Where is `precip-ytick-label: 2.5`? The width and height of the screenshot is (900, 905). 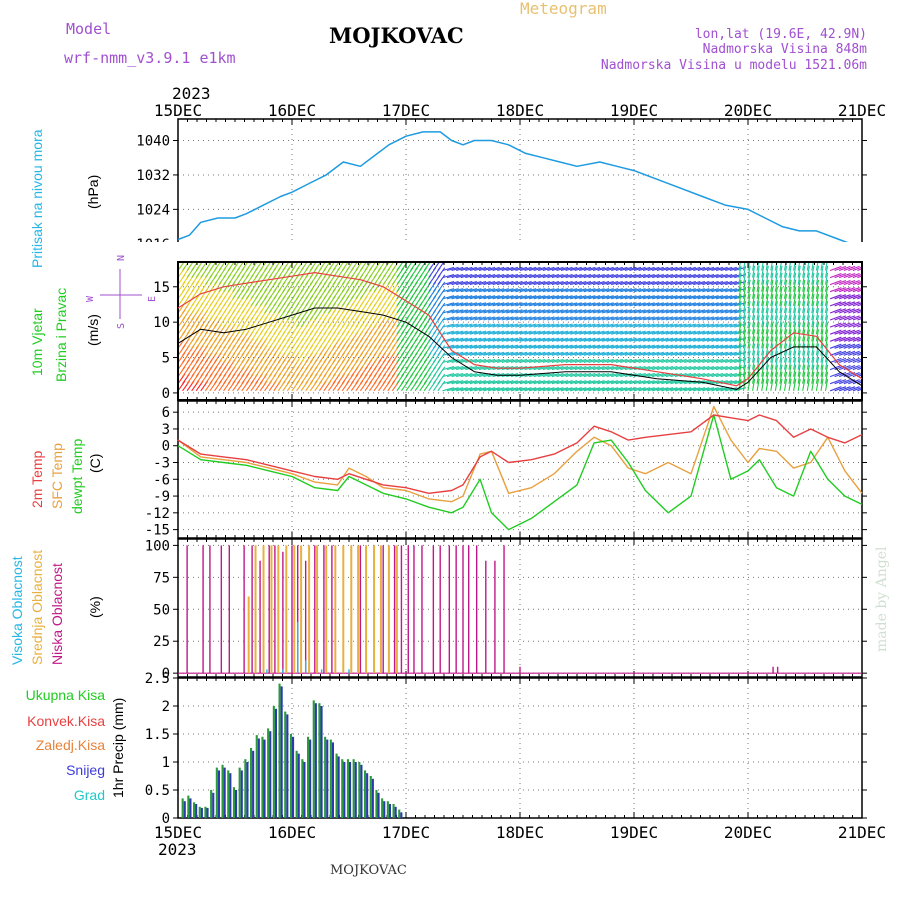 precip-ytick-label: 2.5 is located at coordinates (157, 679).